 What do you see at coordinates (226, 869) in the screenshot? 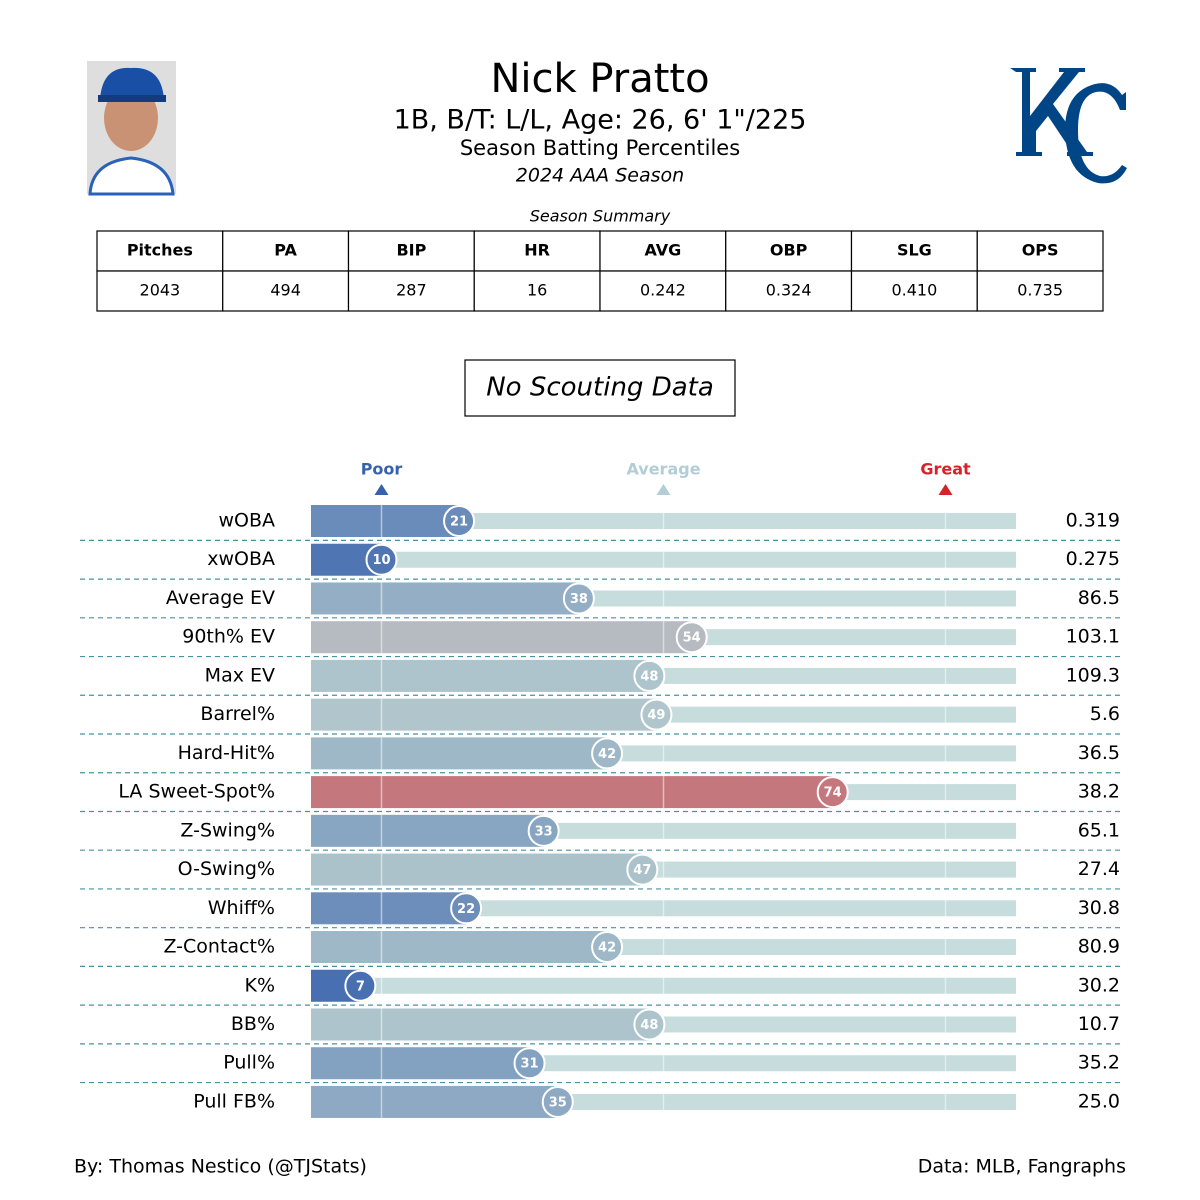
I see `metric-label: O-Swing%` at bounding box center [226, 869].